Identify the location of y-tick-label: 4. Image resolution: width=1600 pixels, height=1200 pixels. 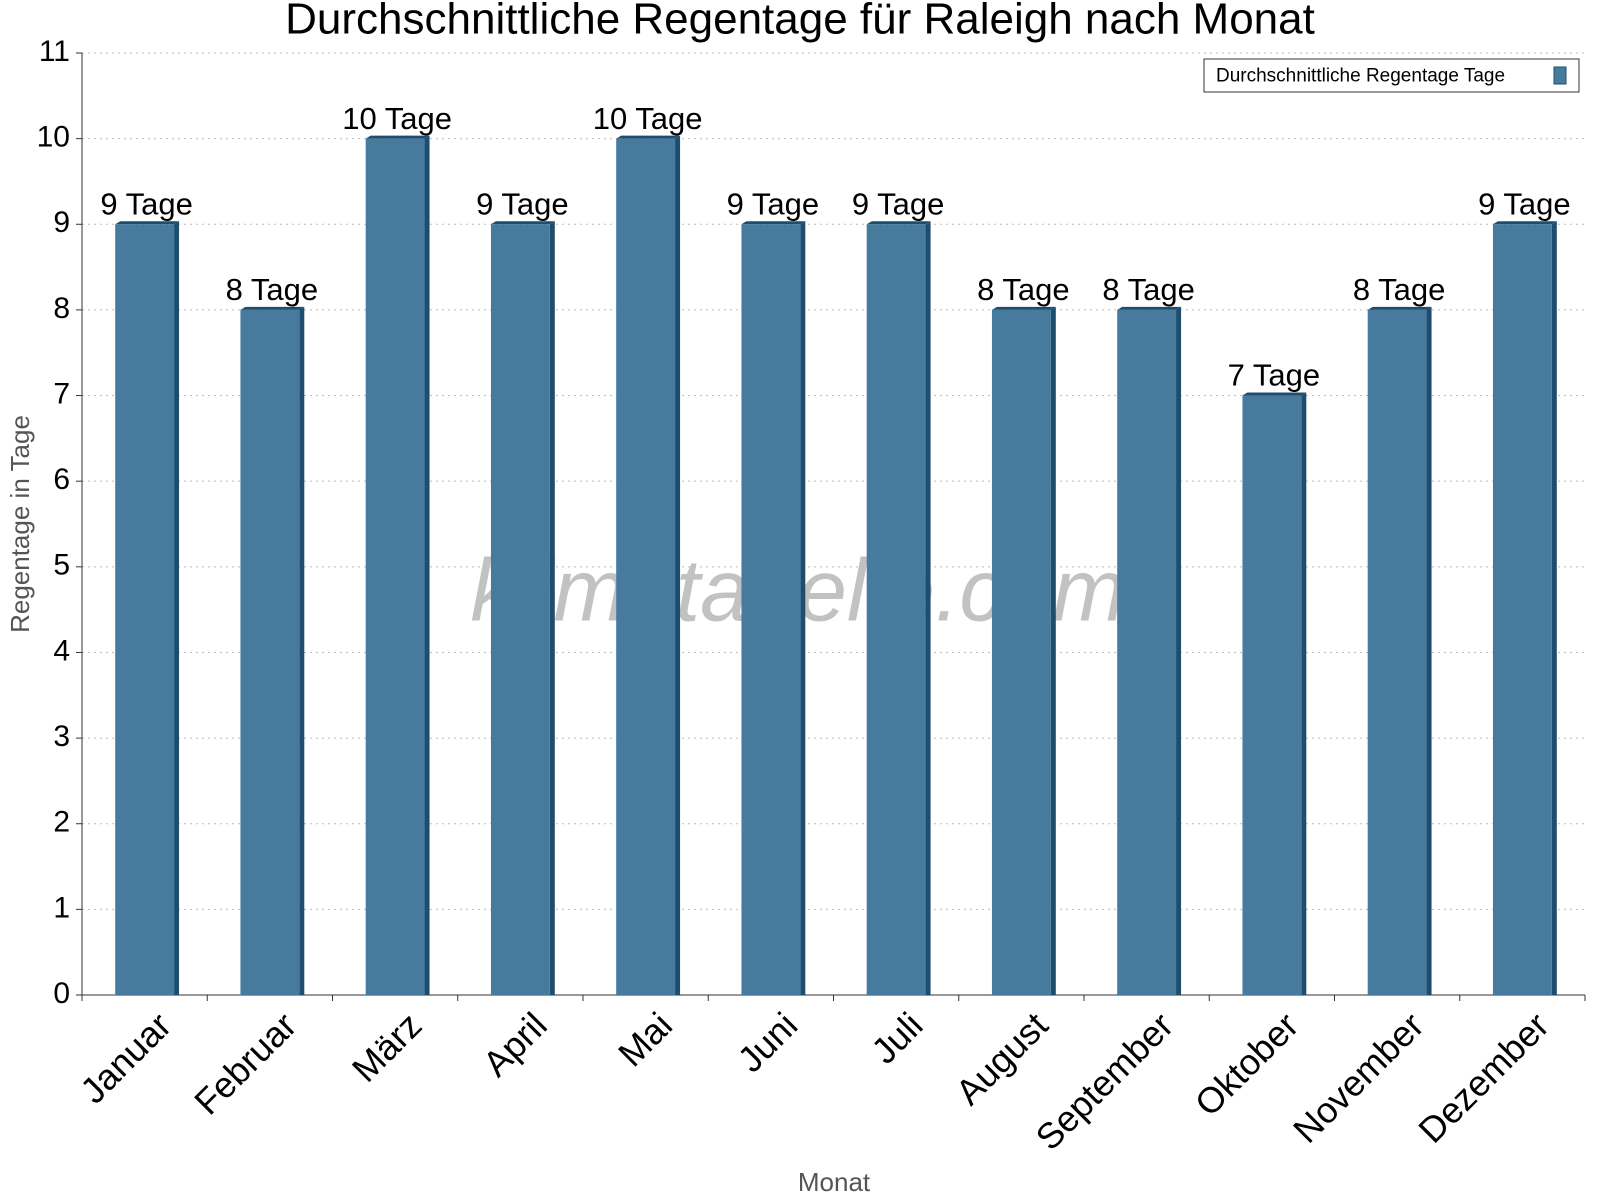
(61, 650).